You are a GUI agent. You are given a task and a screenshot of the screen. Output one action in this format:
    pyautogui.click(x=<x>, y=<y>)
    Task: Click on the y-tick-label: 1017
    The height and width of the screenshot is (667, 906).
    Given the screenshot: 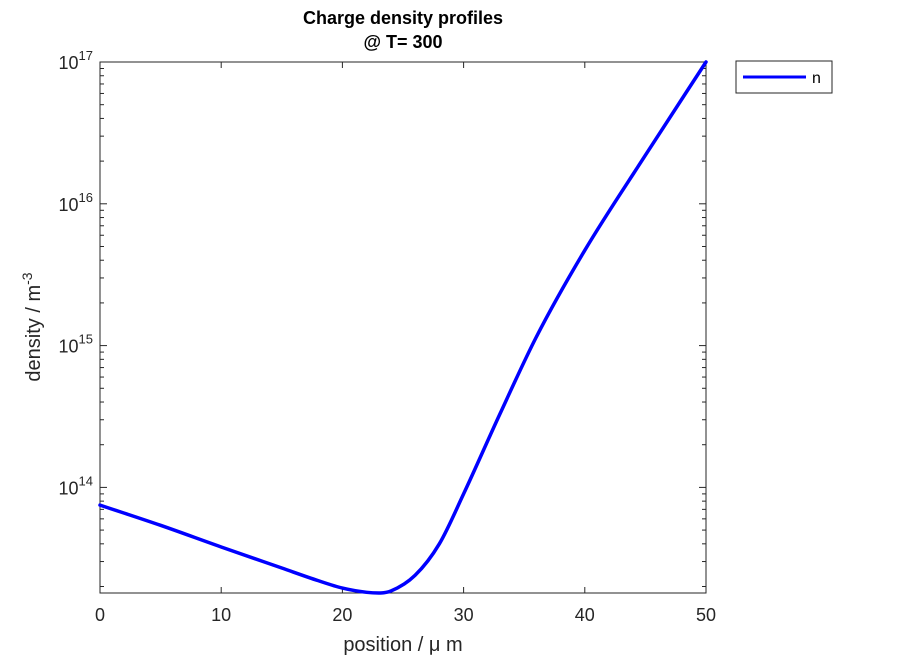 What is the action you would take?
    pyautogui.click(x=76, y=60)
    